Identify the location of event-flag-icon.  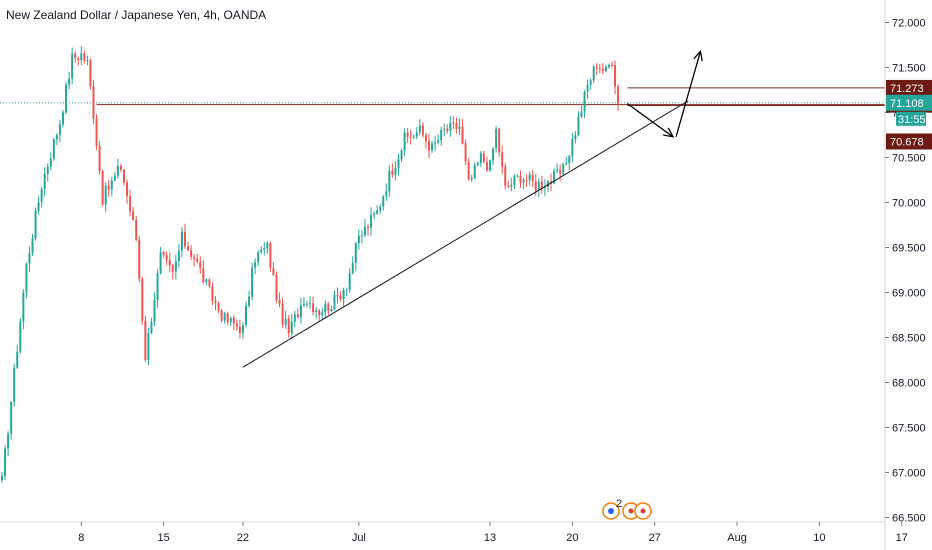
(643, 511).